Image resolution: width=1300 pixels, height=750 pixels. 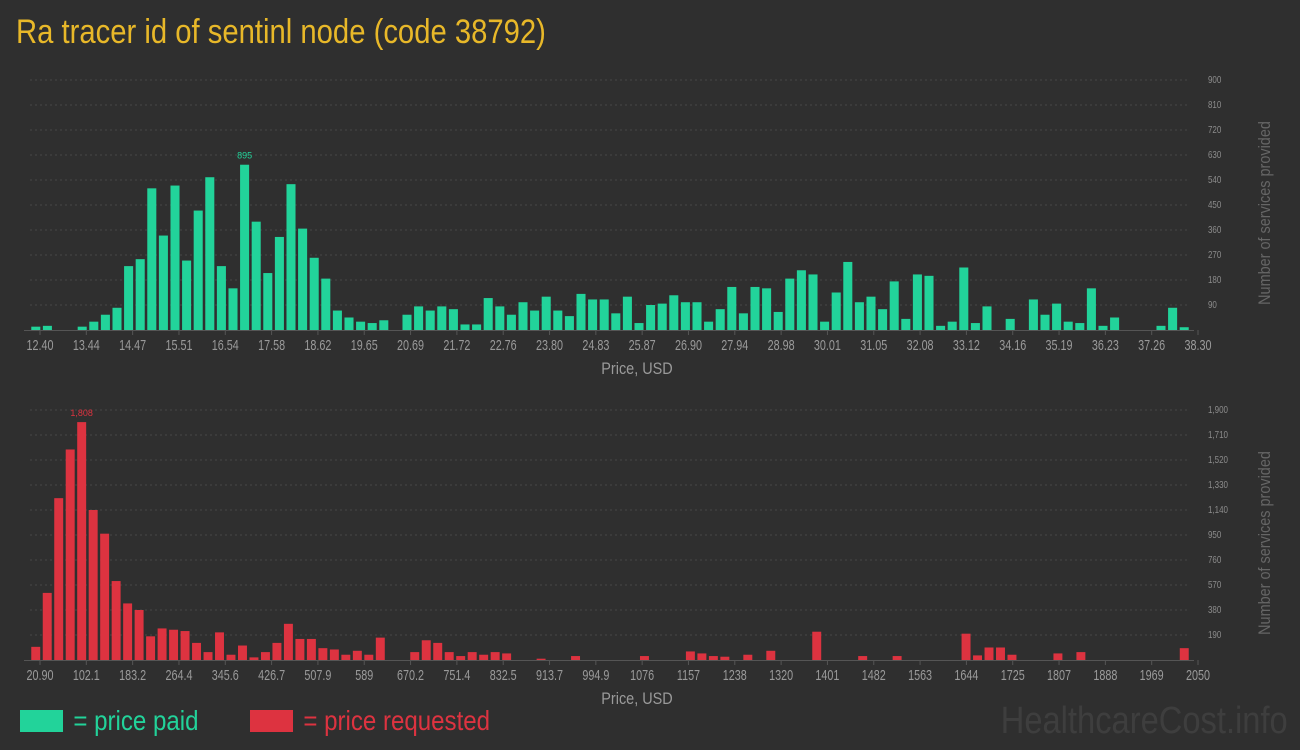 What do you see at coordinates (41, 721) in the screenshot?
I see `legend-swatch-paid` at bounding box center [41, 721].